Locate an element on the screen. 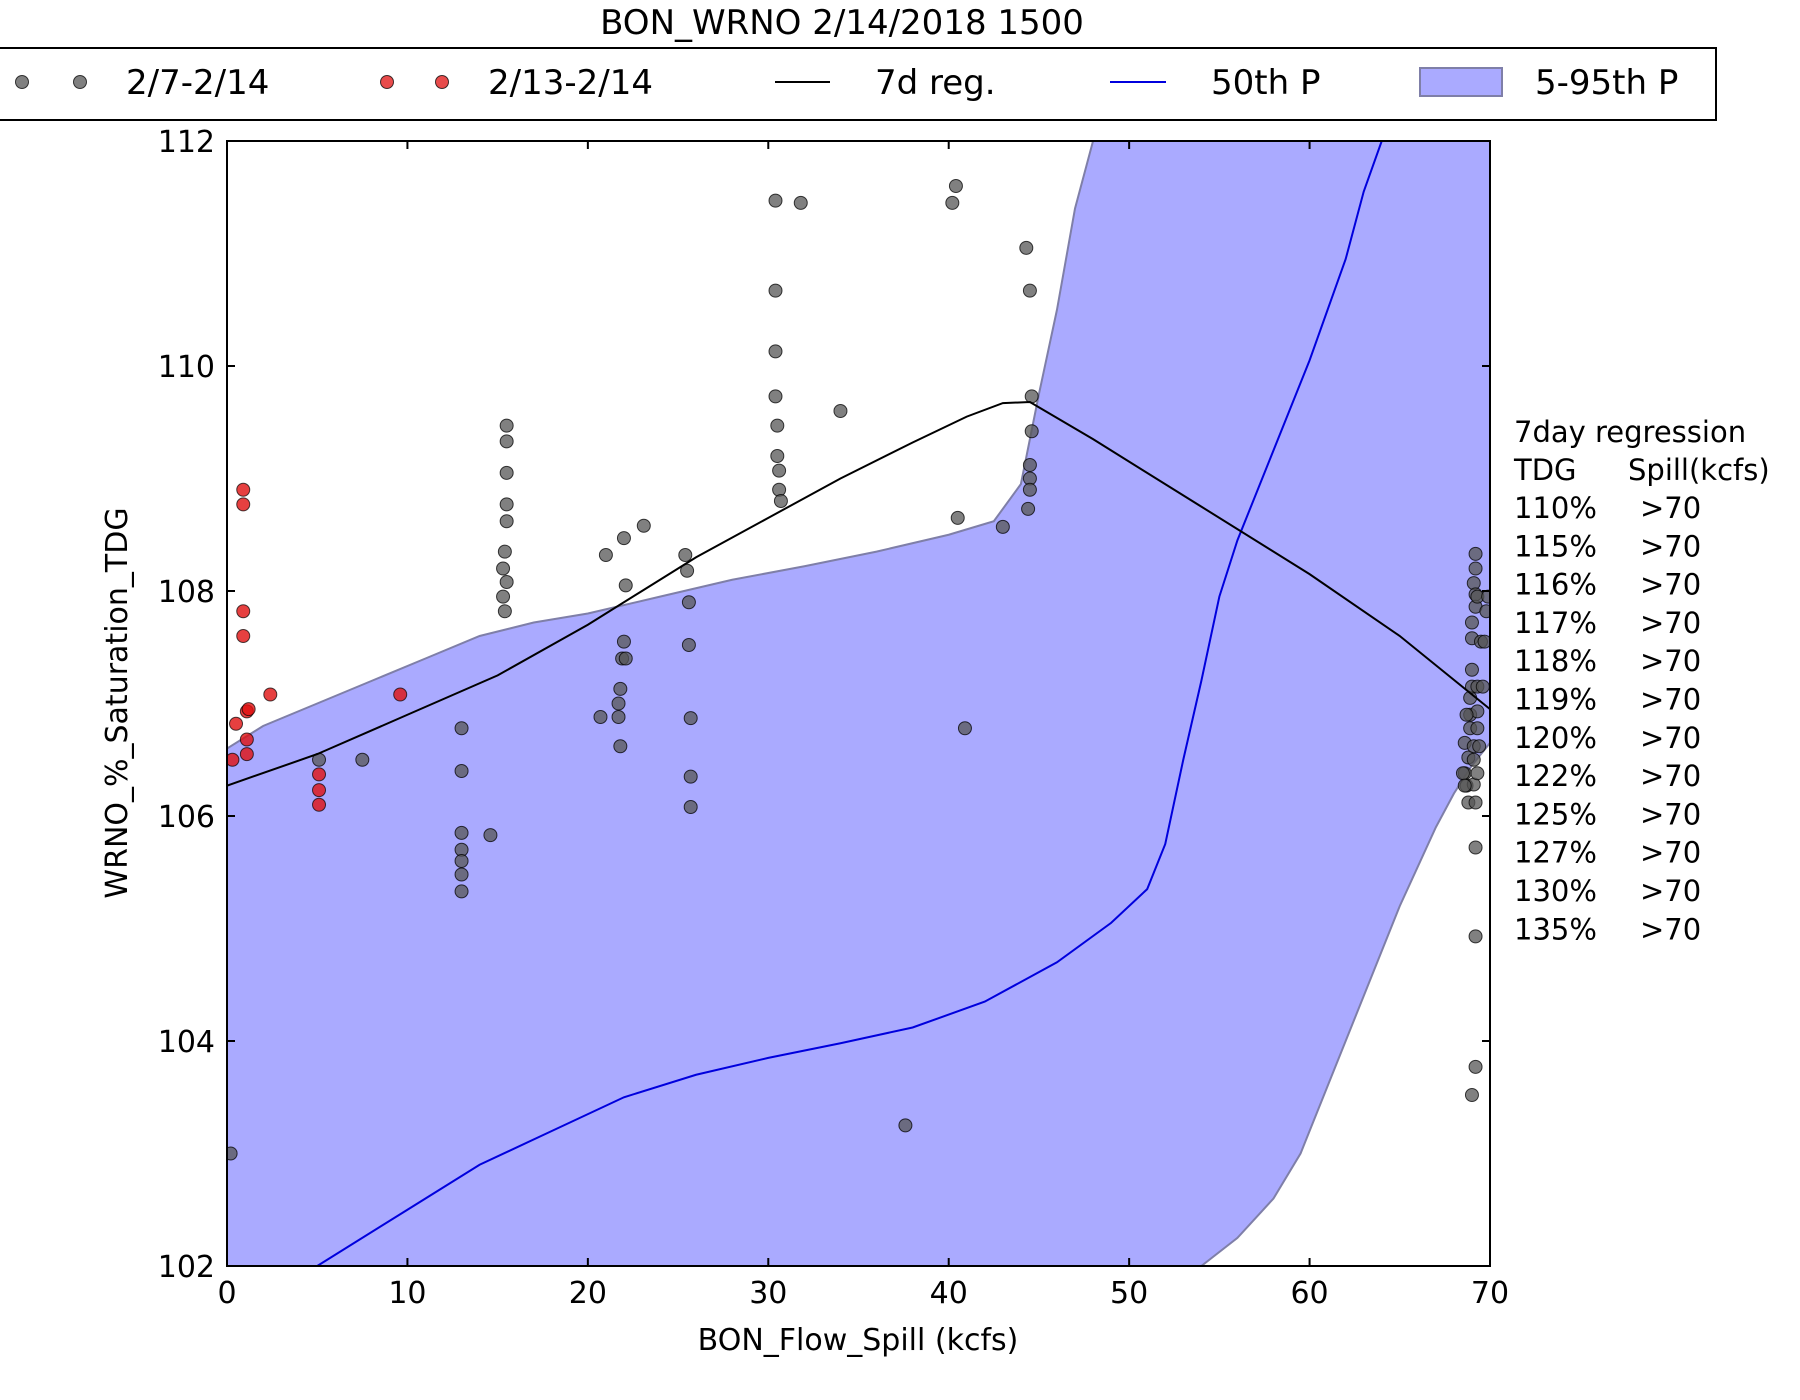 The height and width of the screenshot is (1400, 1800). legend: 2/7-2/14 2/13-2/14 7d reg. 50th P 5-95th P is located at coordinates (858, 84).